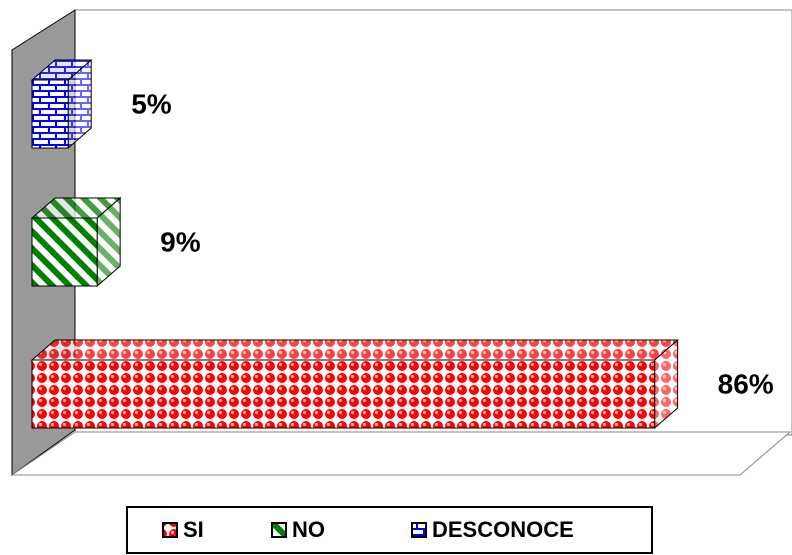 Image resolution: width=792 pixels, height=555 pixels. I want to click on legend-label: DESCONOCE, so click(503, 529).